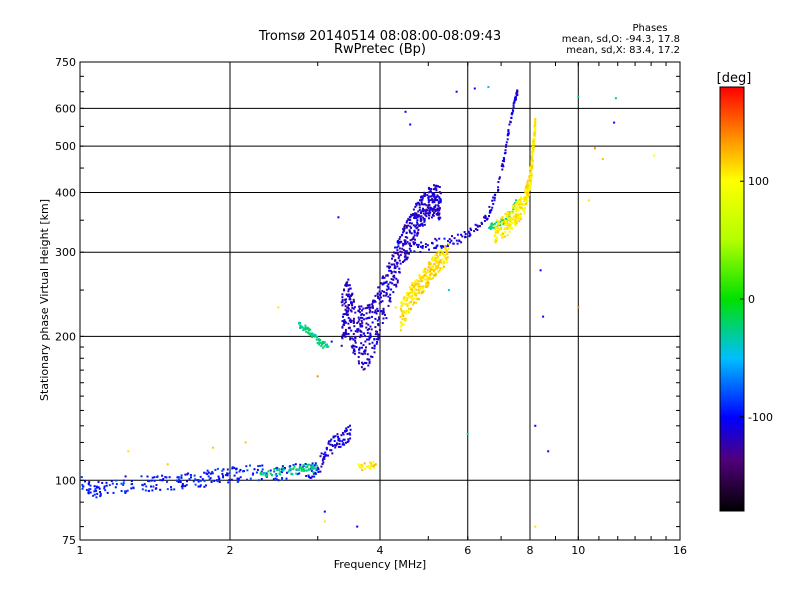 This screenshot has height=604, width=800. Describe the element at coordinates (65, 192) in the screenshot. I see `y-tick-label: 400` at that location.